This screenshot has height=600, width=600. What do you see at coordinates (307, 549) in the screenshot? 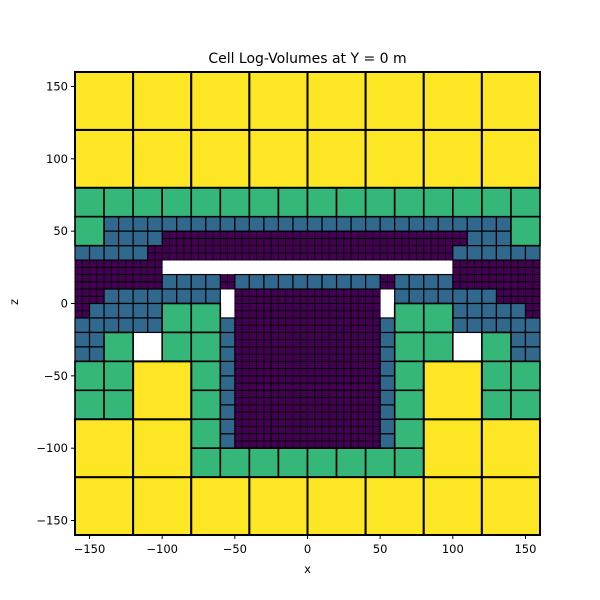
I see `x-tick-label: 0` at bounding box center [307, 549].